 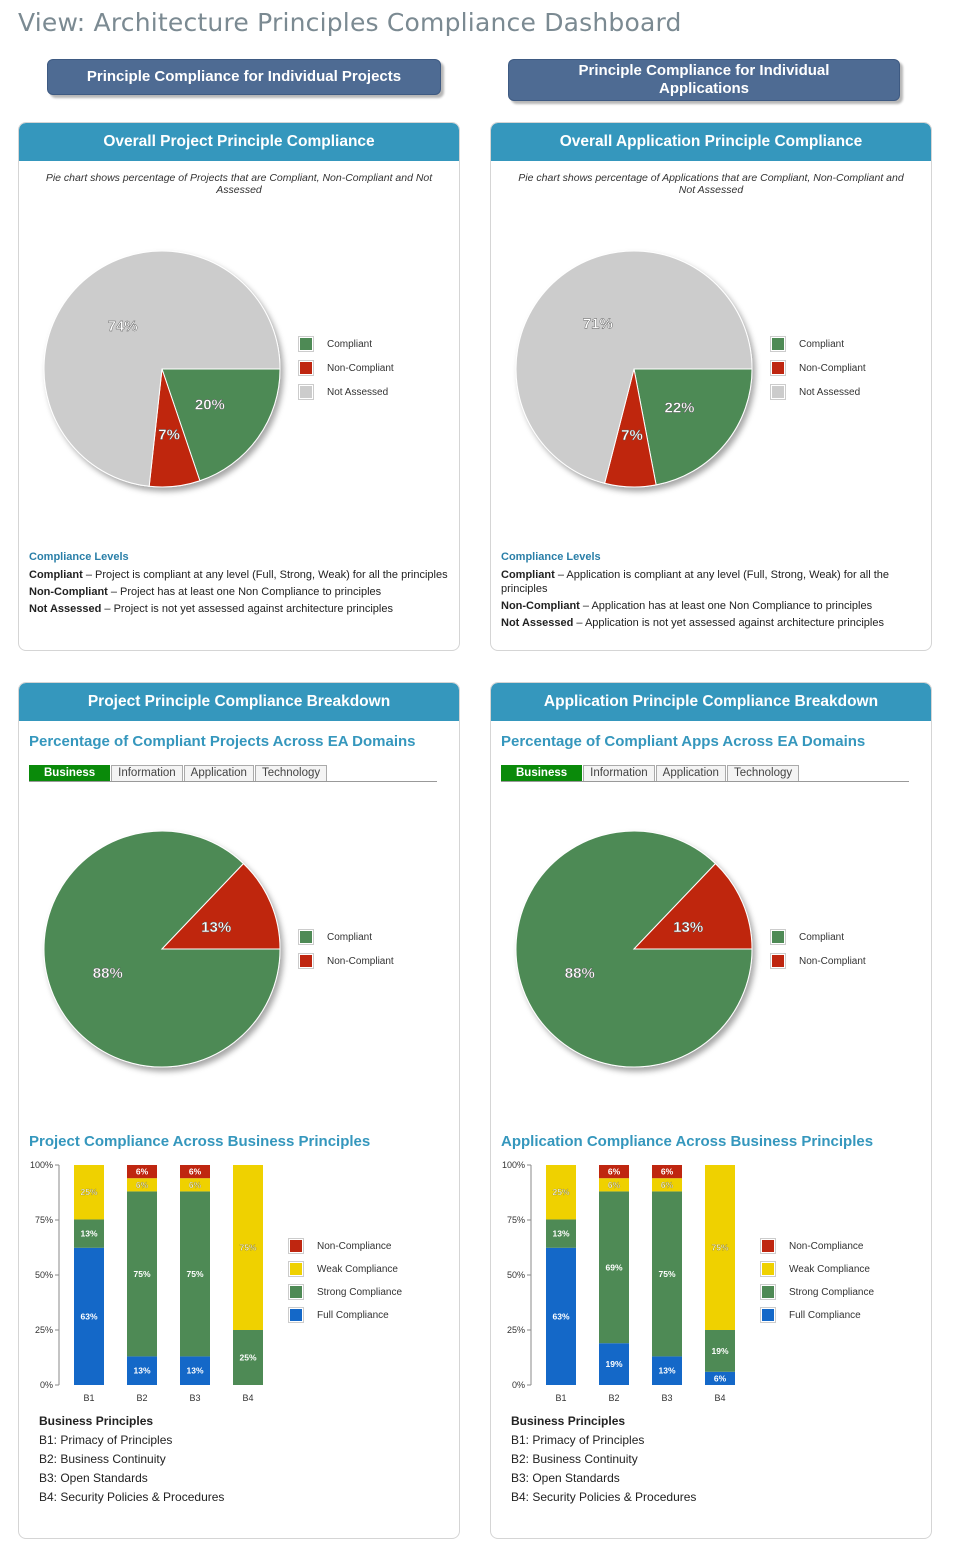 I want to click on bar-b4-full-compliance, so click(x=720, y=1378).